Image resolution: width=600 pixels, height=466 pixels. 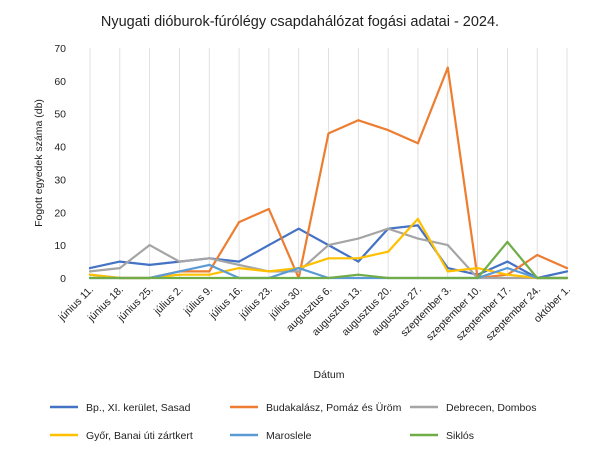 I want to click on y-tick-label: 20, so click(x=60, y=213).